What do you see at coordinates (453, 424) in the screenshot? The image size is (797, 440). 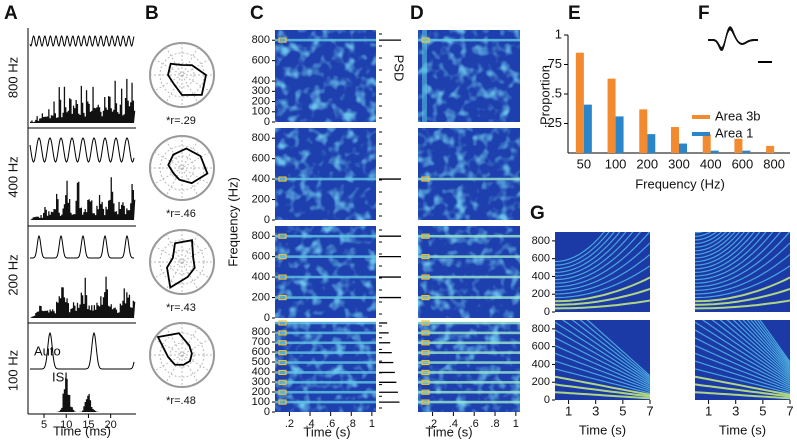 I see `x-tick-label: .4` at bounding box center [453, 424].